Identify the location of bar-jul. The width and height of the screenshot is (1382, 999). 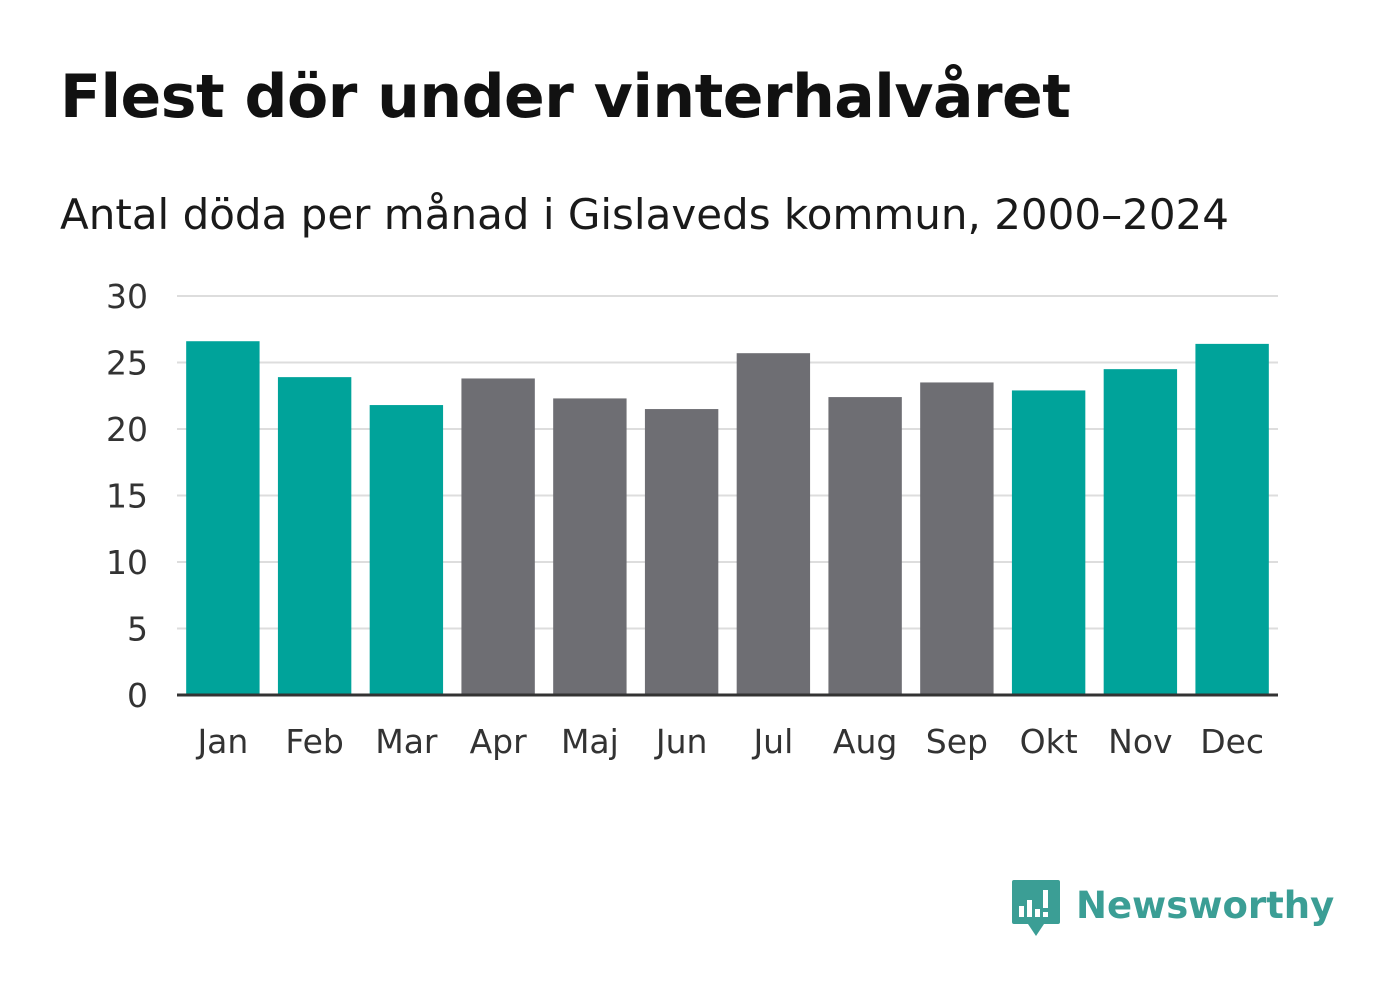
(773, 524).